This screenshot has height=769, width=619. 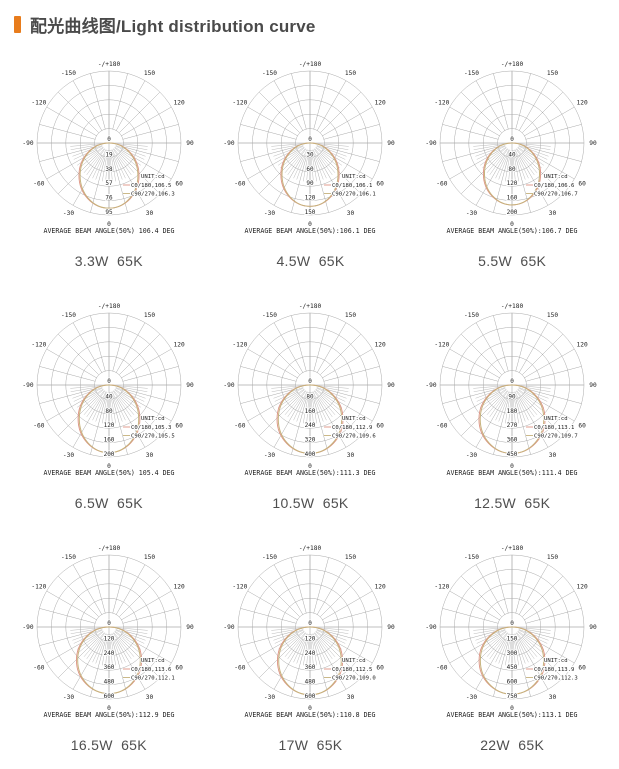 I want to click on ring-label: 76, so click(x=109, y=198).